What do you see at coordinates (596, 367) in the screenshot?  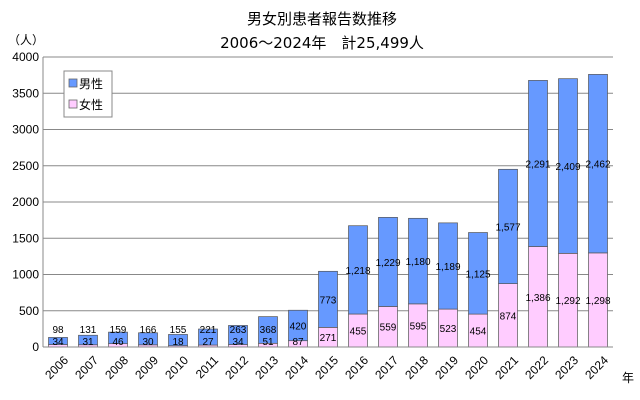 I see `x-tick-label: 2024` at bounding box center [596, 367].